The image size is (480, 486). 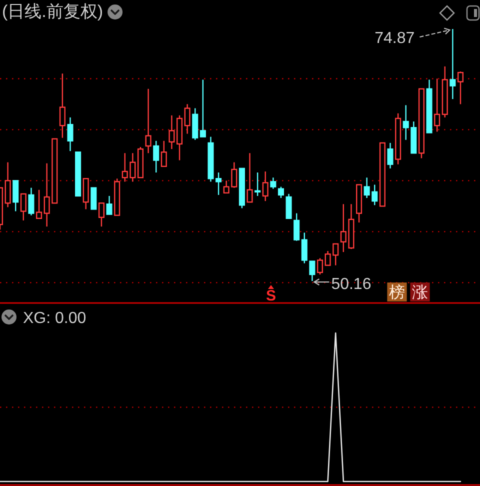 I want to click on text: 涨, so click(x=420, y=293).